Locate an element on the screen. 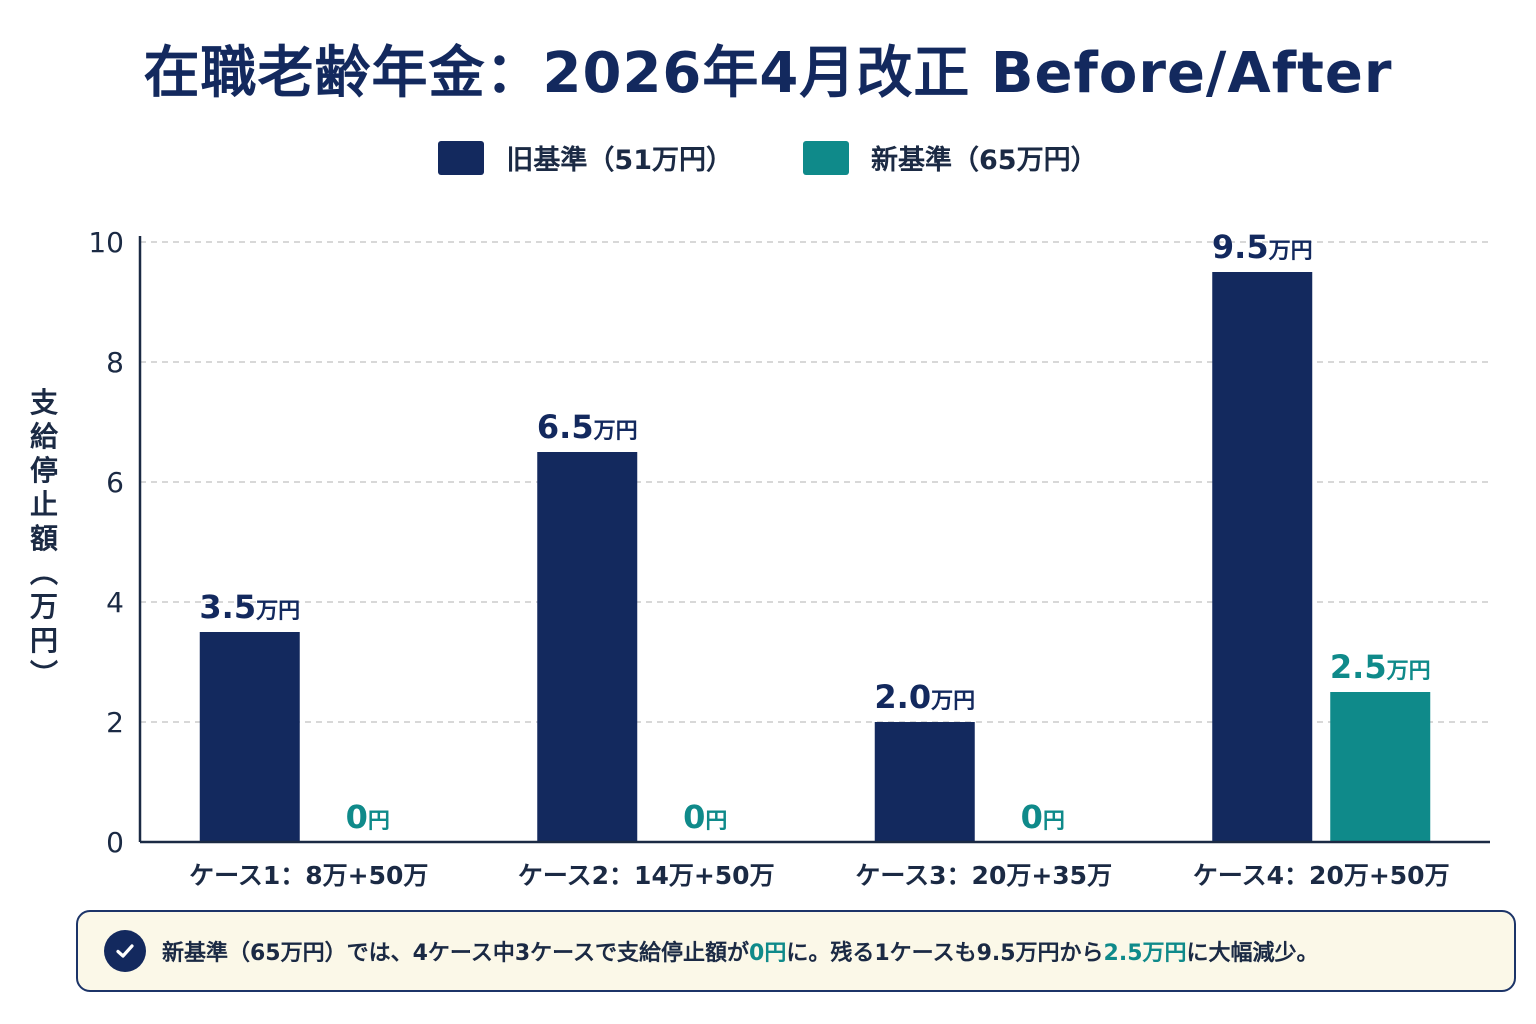  y-tick-labels: 0 2 4 6 8 10 is located at coordinates (106, 542).